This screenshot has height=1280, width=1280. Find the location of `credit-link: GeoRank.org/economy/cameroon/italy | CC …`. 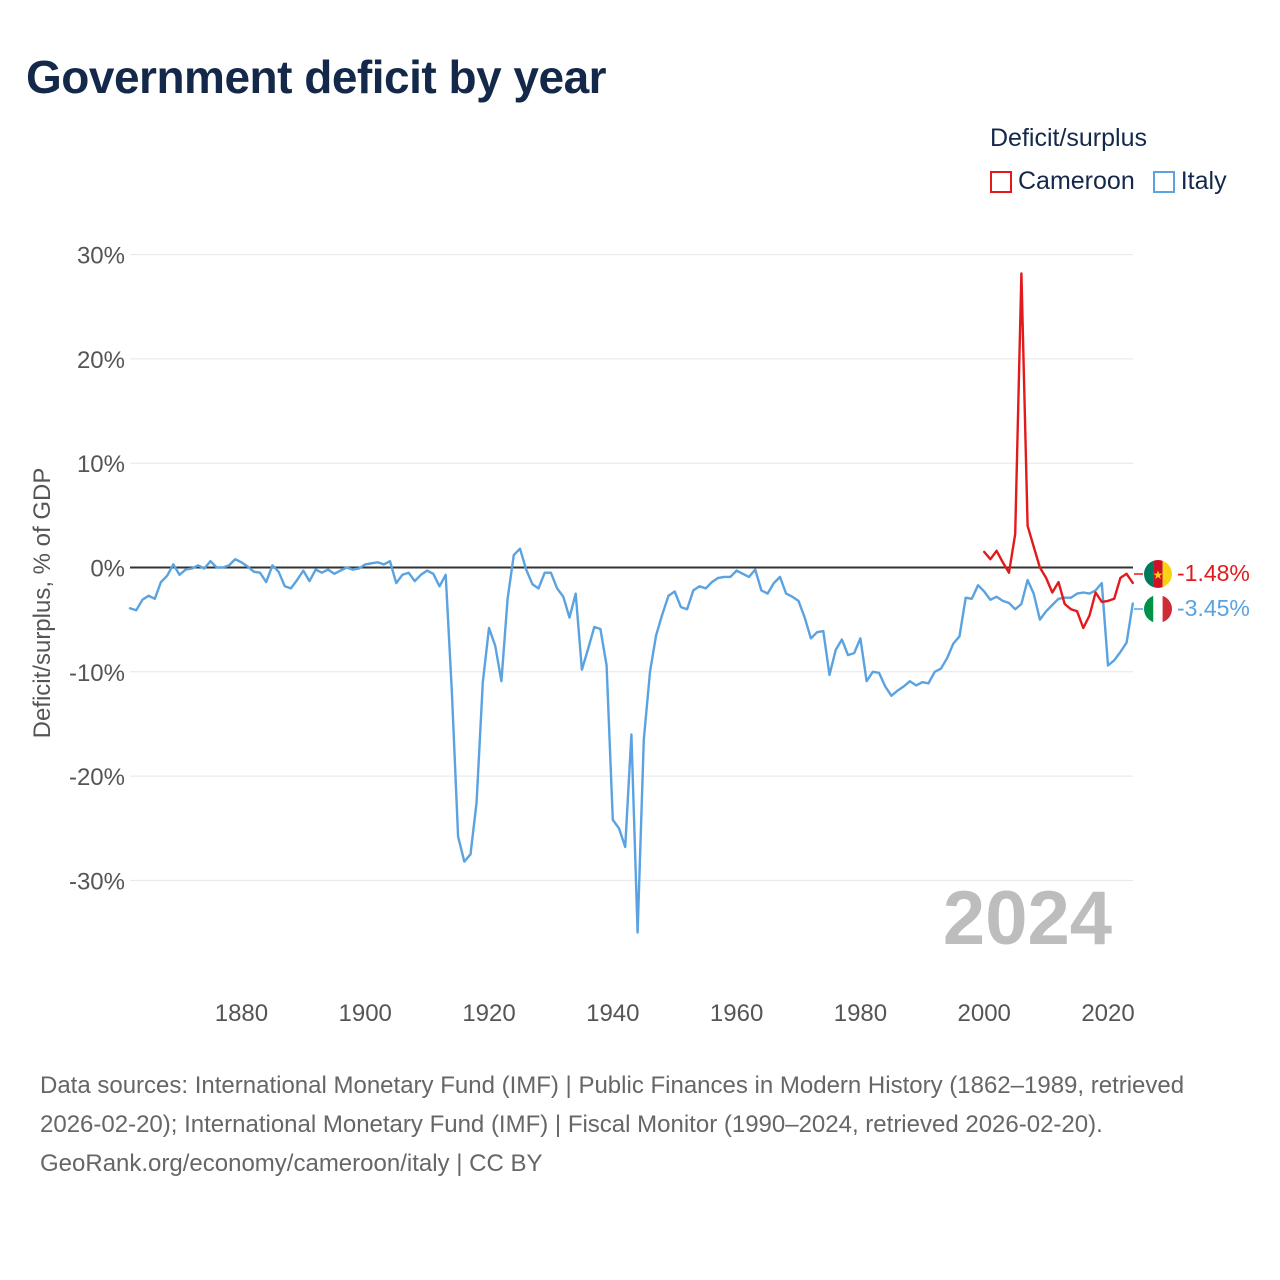

credit-link: GeoRank.org/economy/cameroon/italy | CC … is located at coordinates (291, 1163).